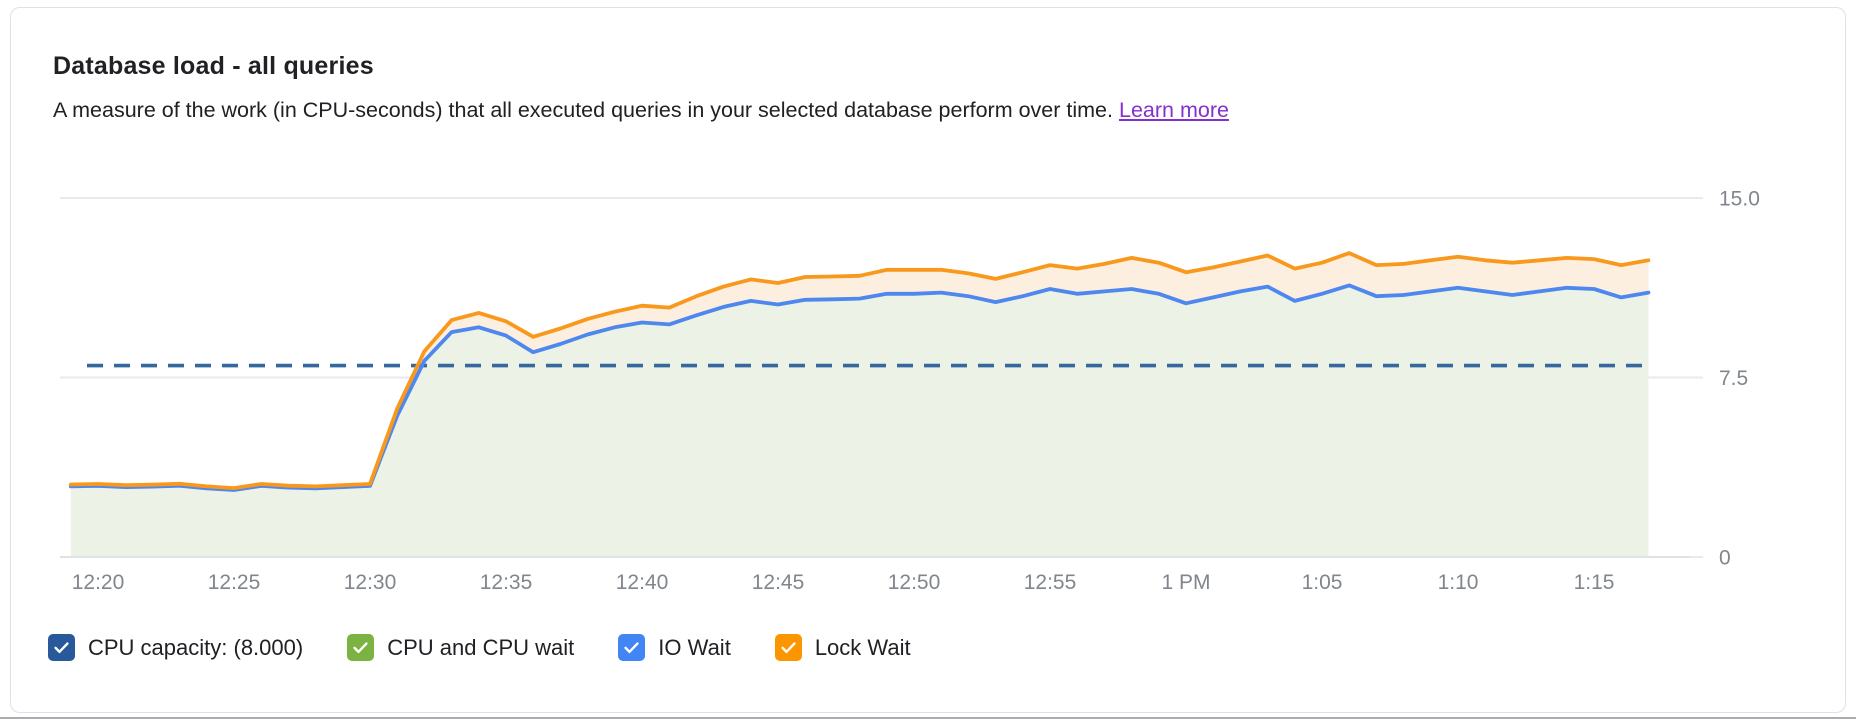 This screenshot has height=720, width=1856. Describe the element at coordinates (1050, 582) in the screenshot. I see `x-tick-label: 12:55` at that location.